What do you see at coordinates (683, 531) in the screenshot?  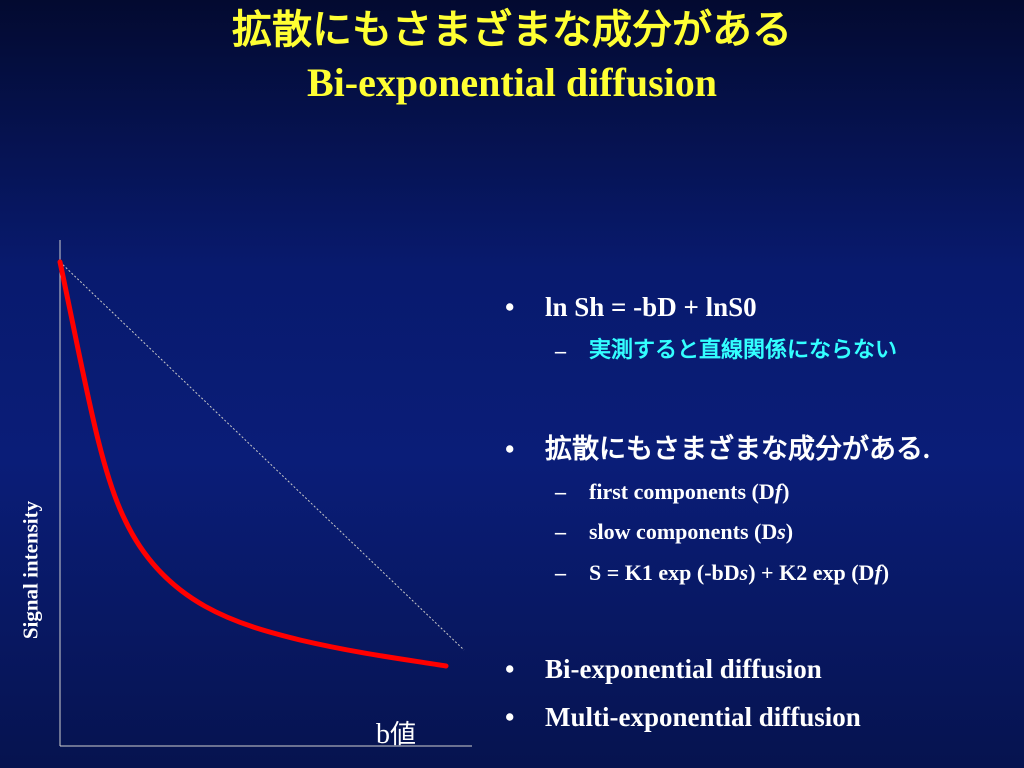 I see `text-part: slow components (D` at bounding box center [683, 531].